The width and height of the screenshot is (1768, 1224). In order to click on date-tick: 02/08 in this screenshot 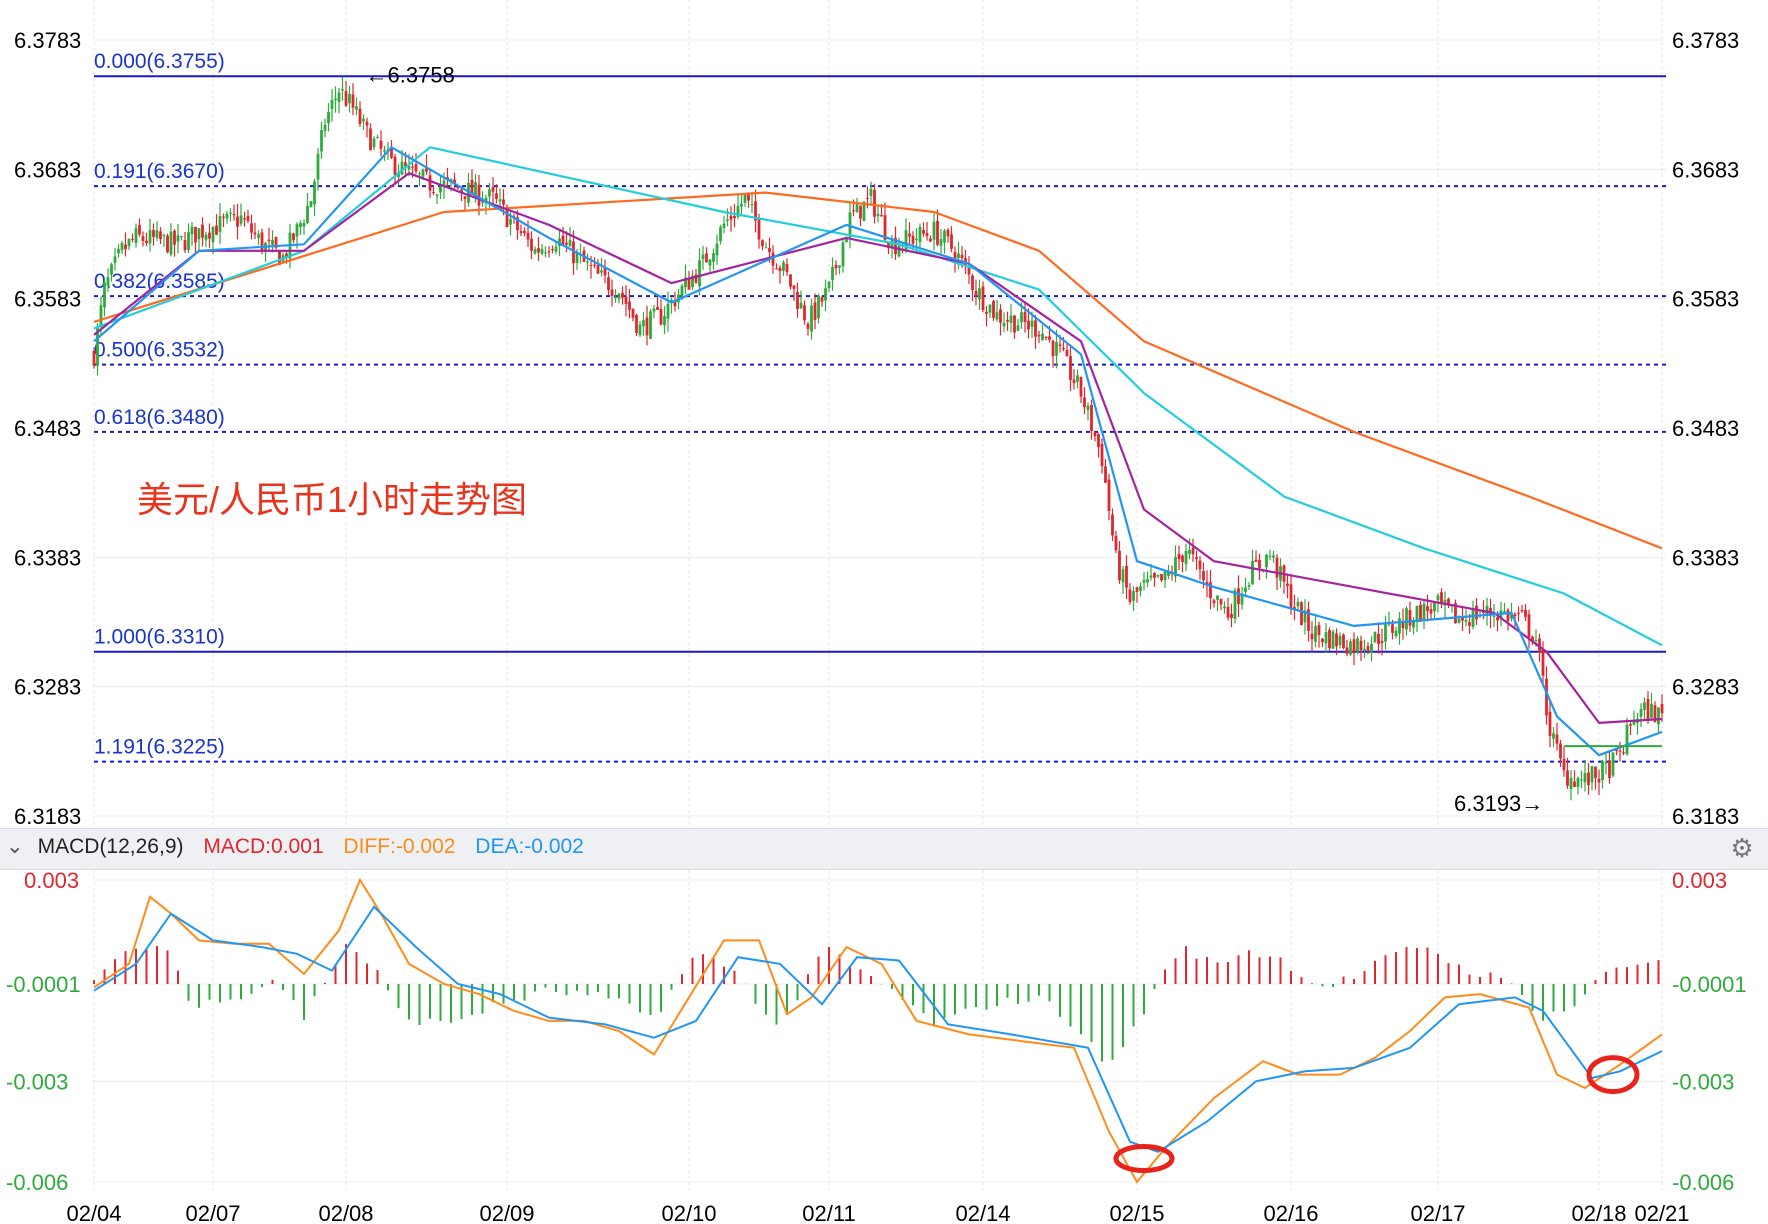, I will do `click(345, 1212)`.